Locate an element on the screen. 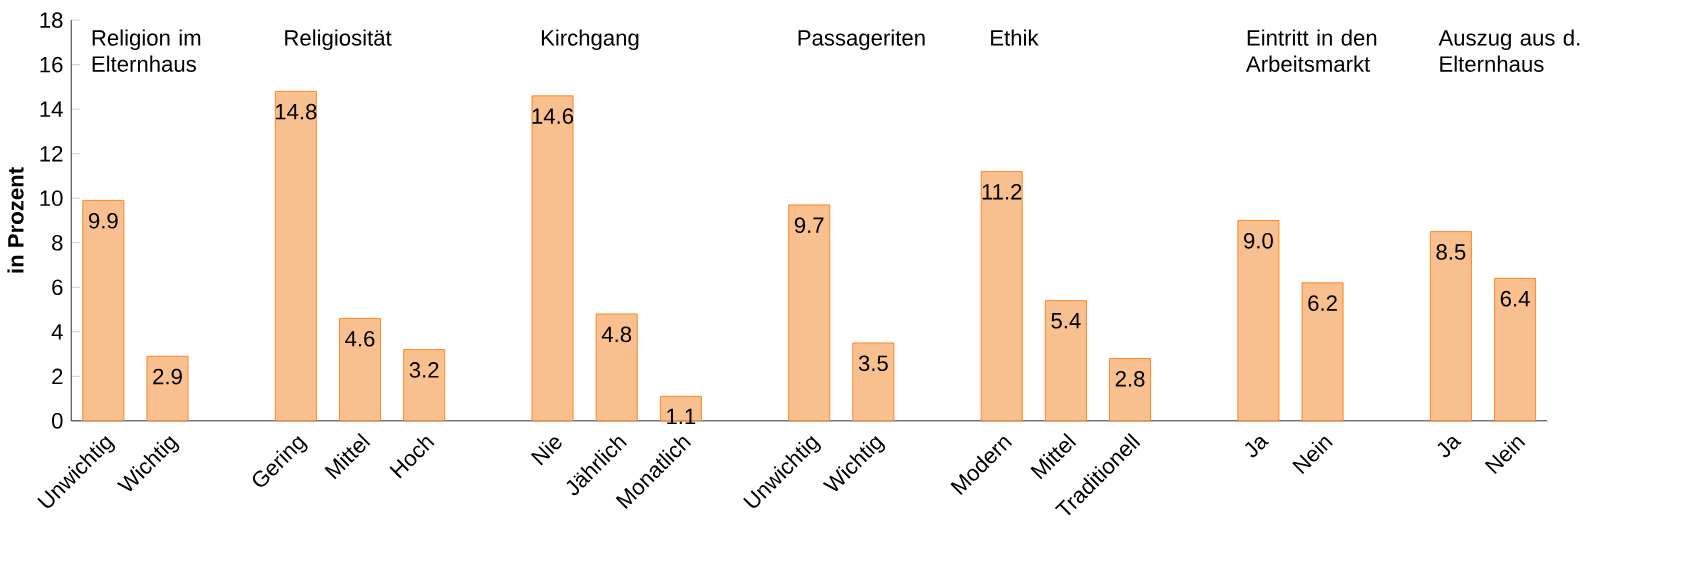  annotation: Religion im Elternhaus is located at coordinates (146, 50).